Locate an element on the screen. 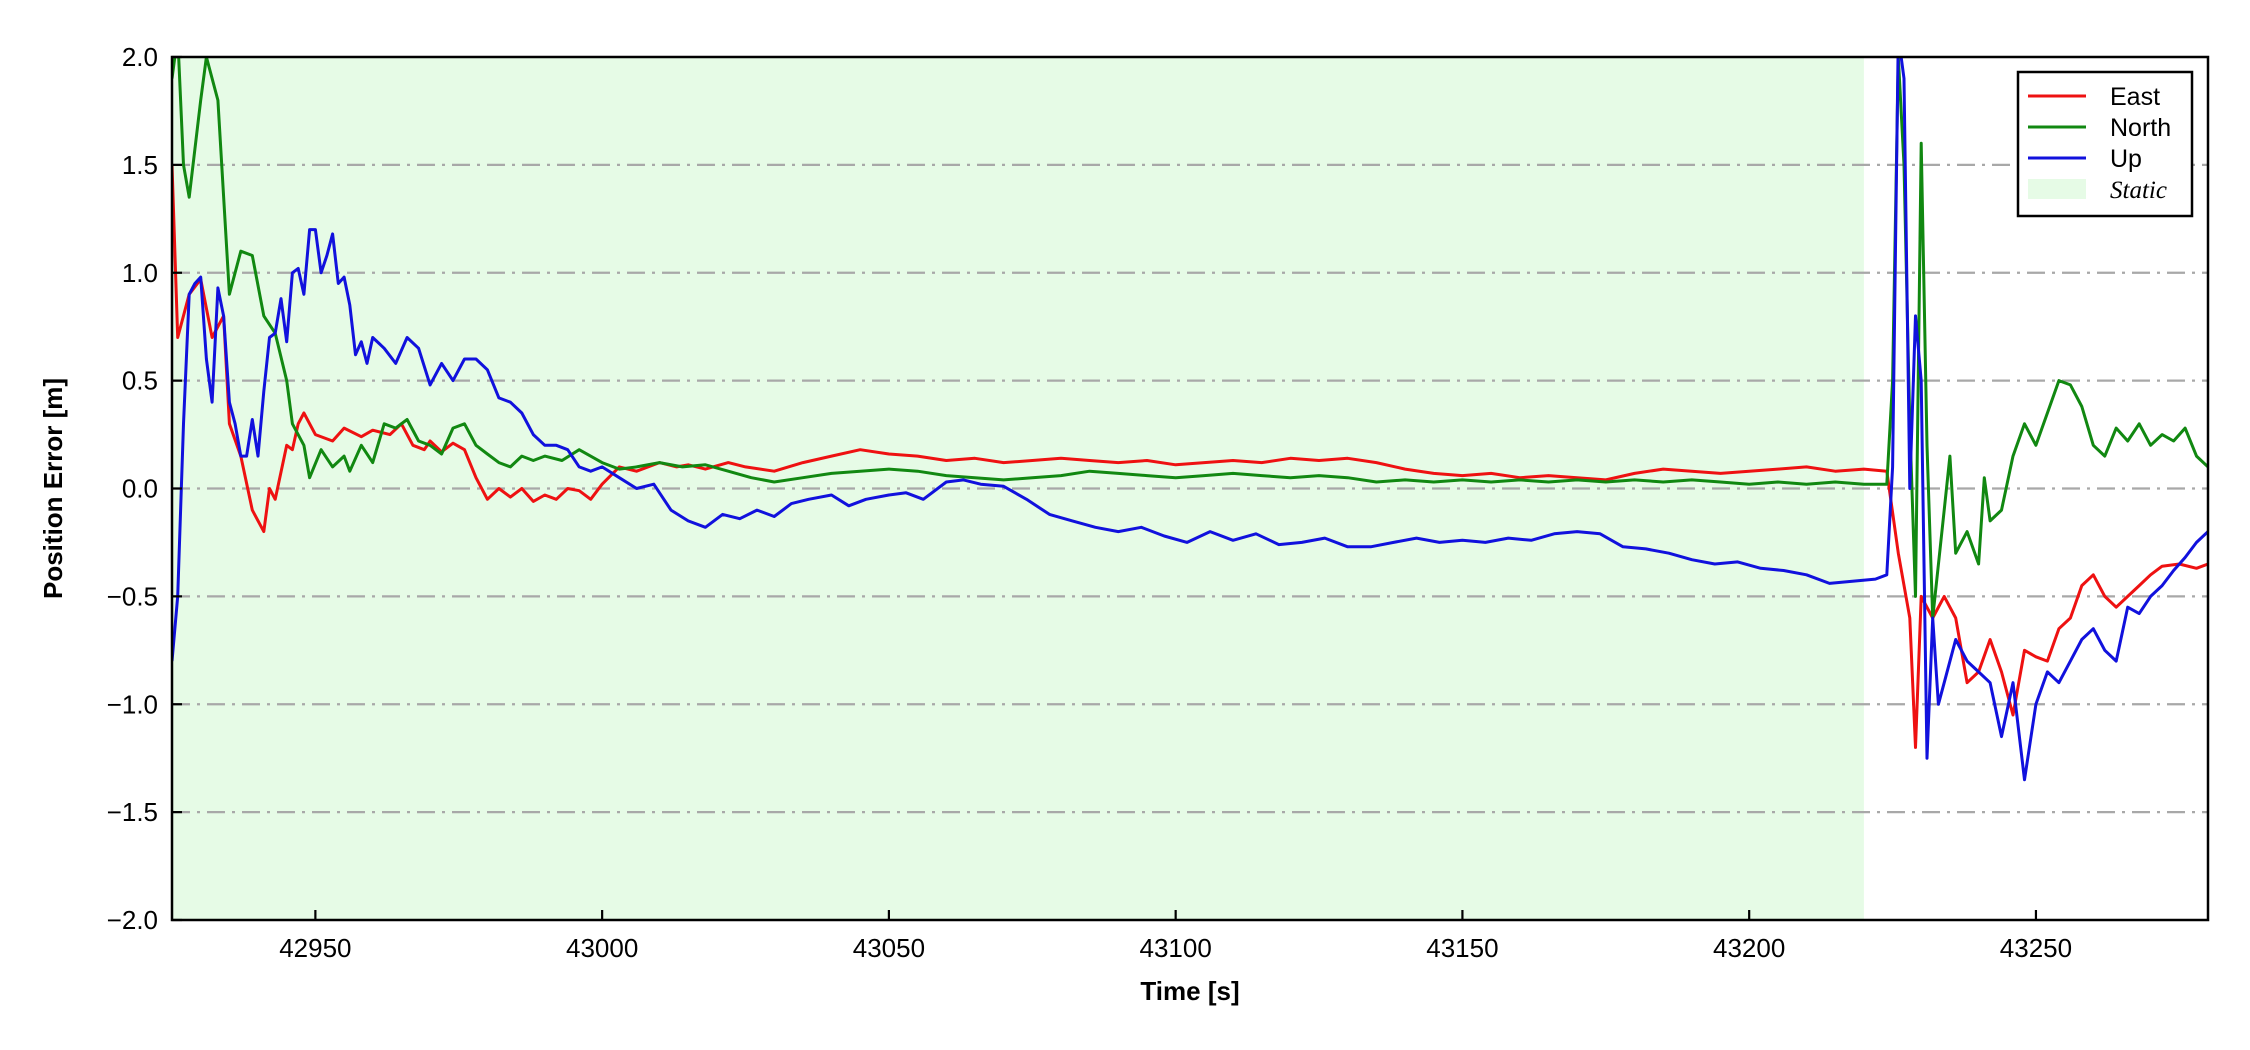  x-tick-label: 43200 is located at coordinates (1749, 948).